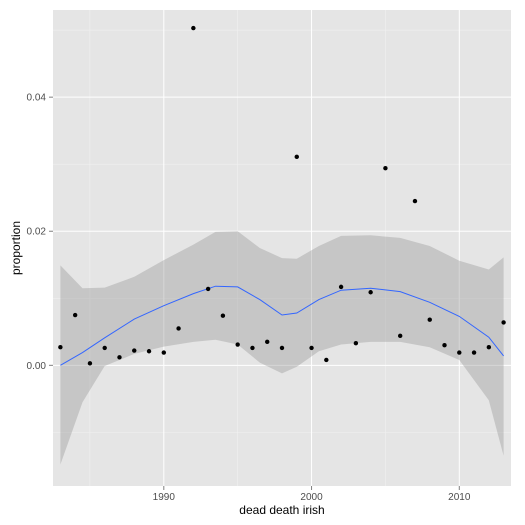 This screenshot has height=525, width=525. Describe the element at coordinates (164, 497) in the screenshot. I see `x-tick-label: 1990` at that location.